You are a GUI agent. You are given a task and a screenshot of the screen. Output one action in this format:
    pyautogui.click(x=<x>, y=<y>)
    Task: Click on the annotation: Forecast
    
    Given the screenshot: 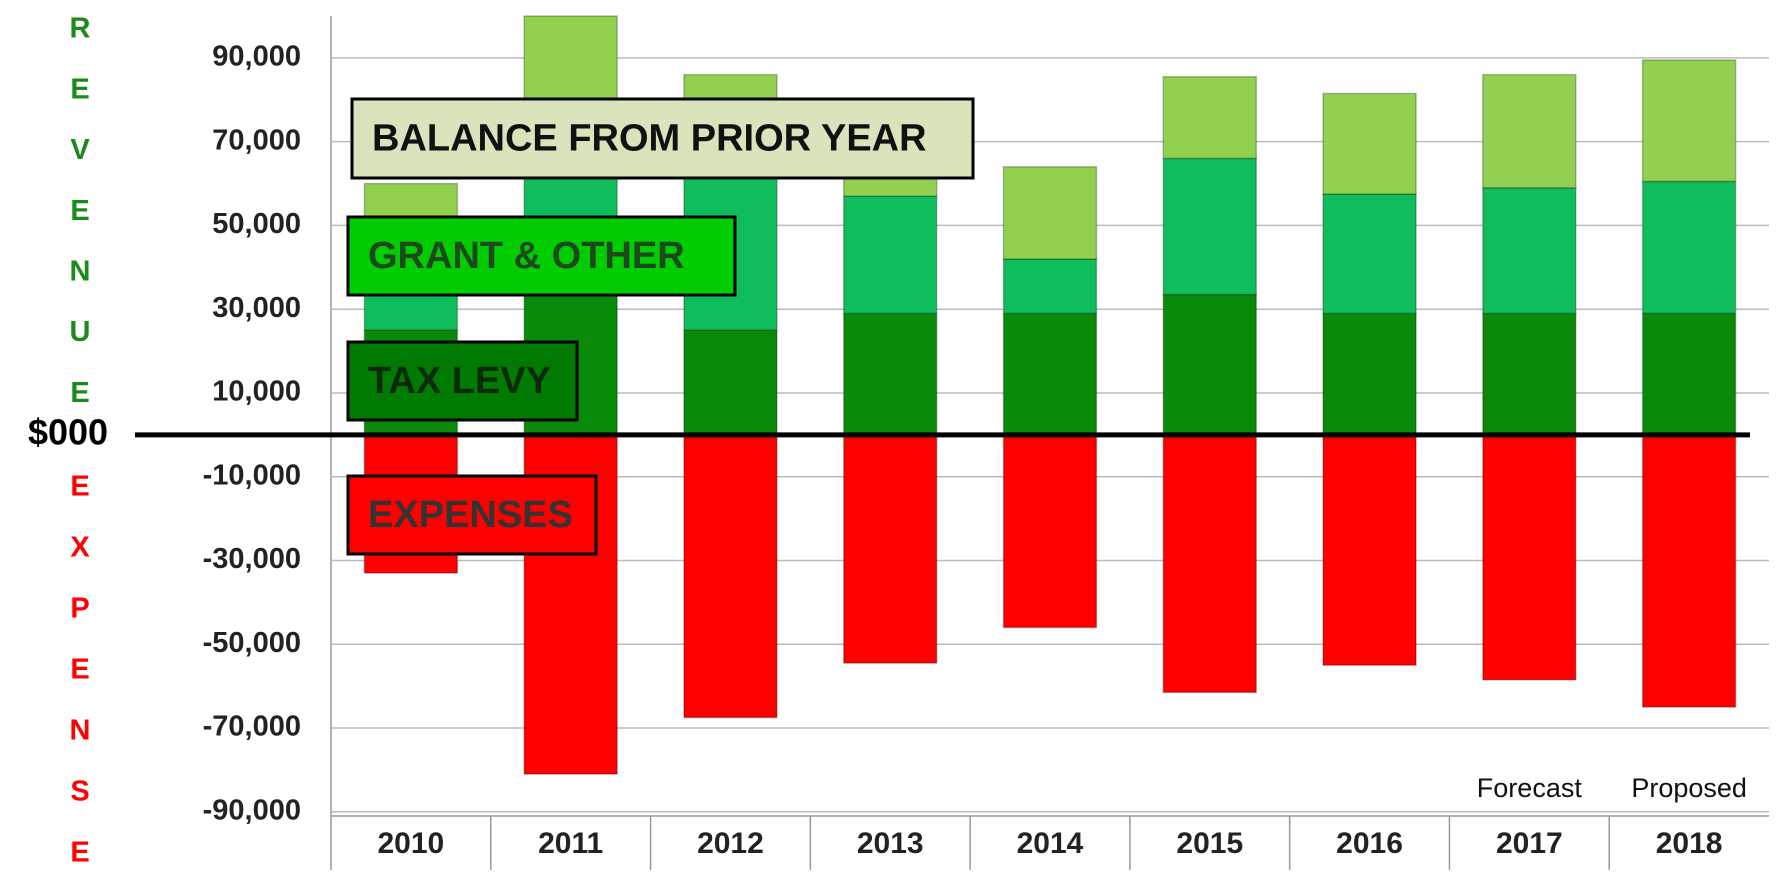 What is the action you would take?
    pyautogui.click(x=1530, y=788)
    